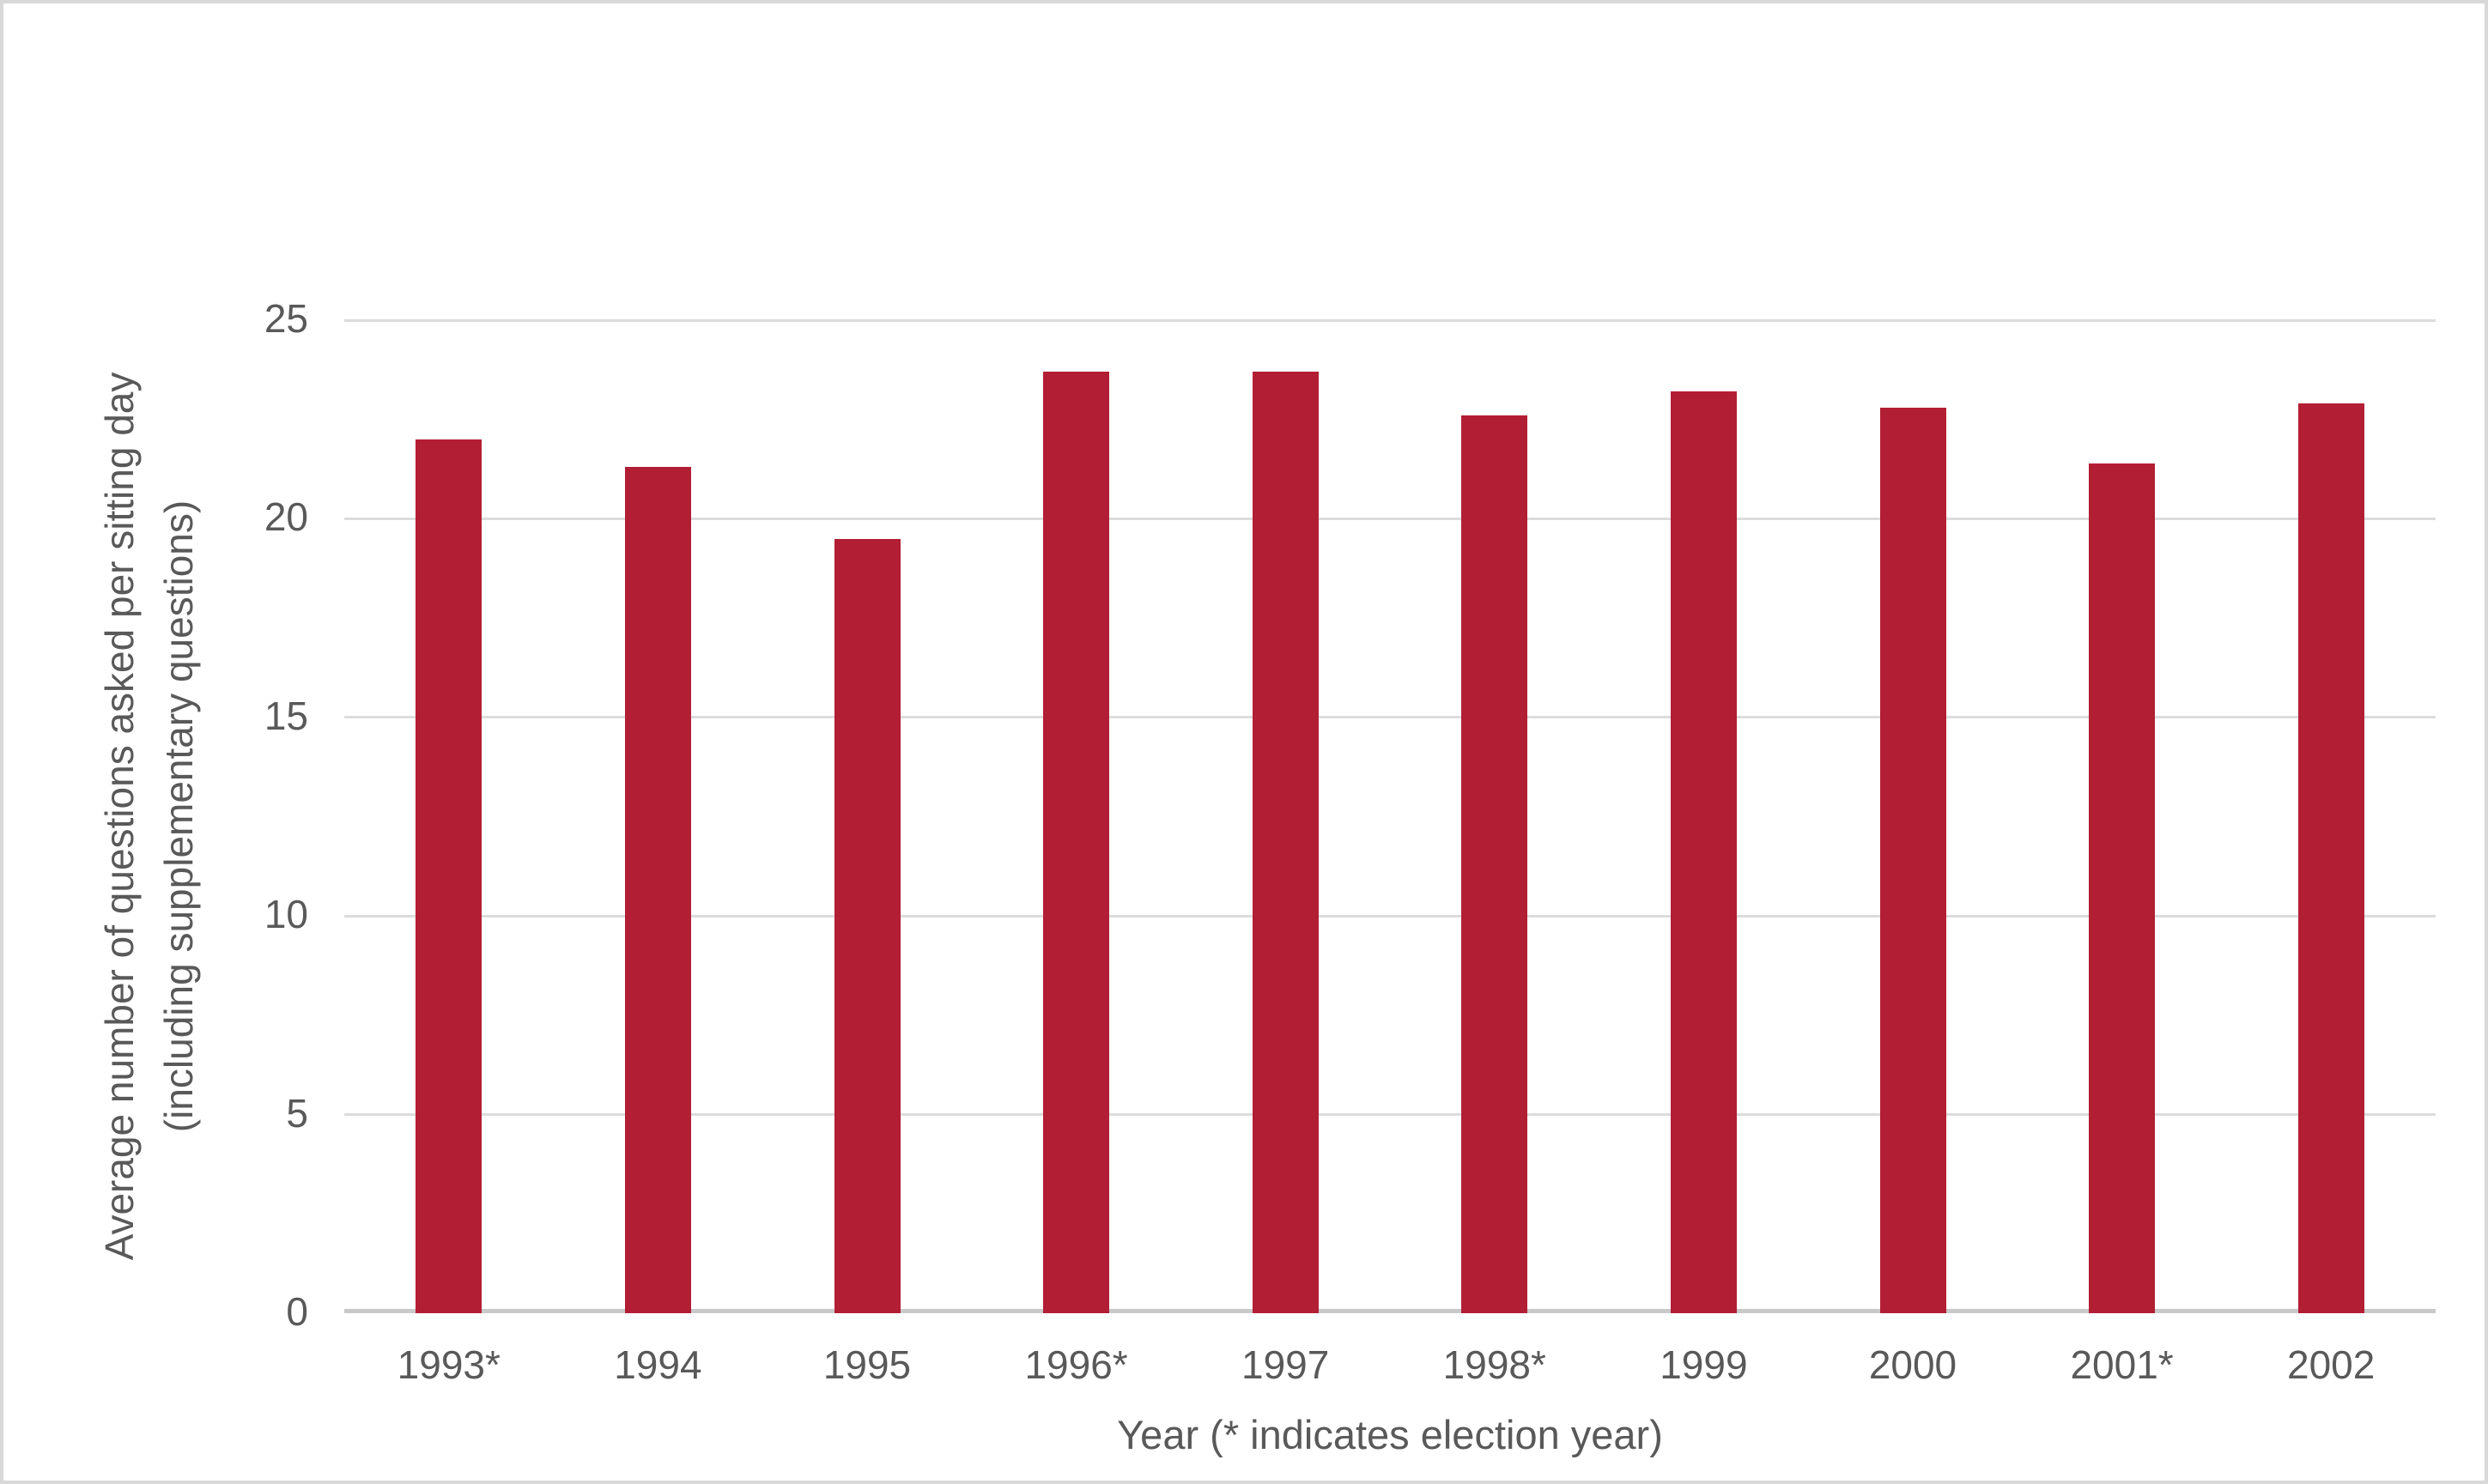 The image size is (2488, 1484). I want to click on x-tick-label: 1997, so click(1285, 1364).